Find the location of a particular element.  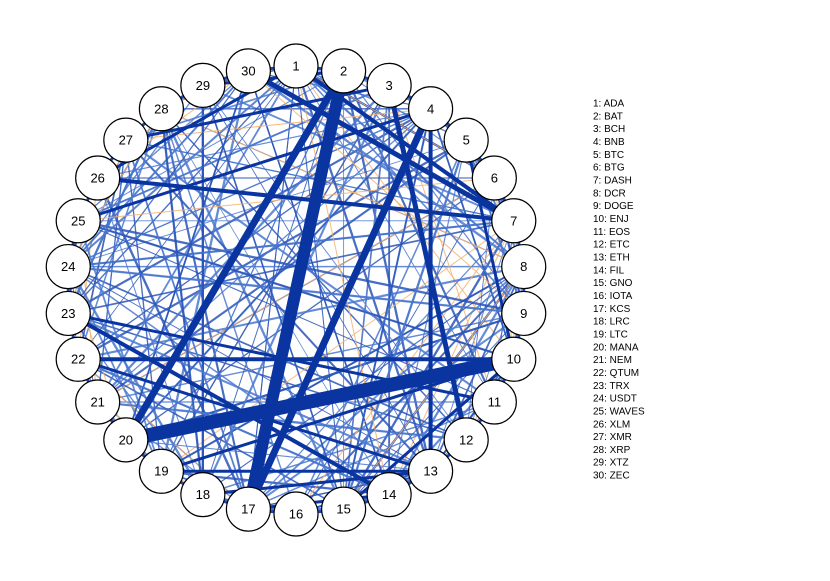

legend-entry: 21: NEM is located at coordinates (612, 360).